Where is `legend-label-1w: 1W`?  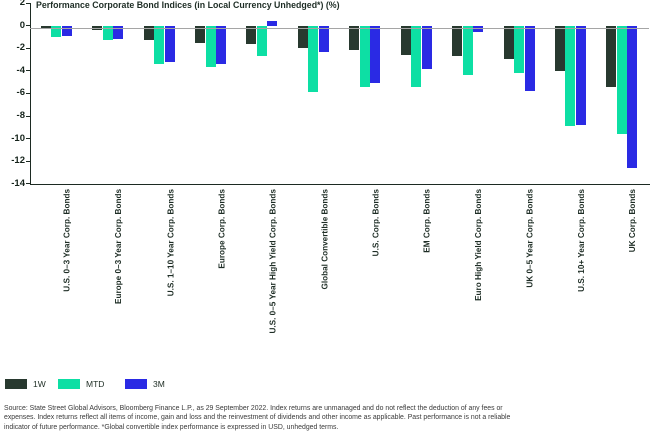
legend-label-1w: 1W is located at coordinates (39, 384).